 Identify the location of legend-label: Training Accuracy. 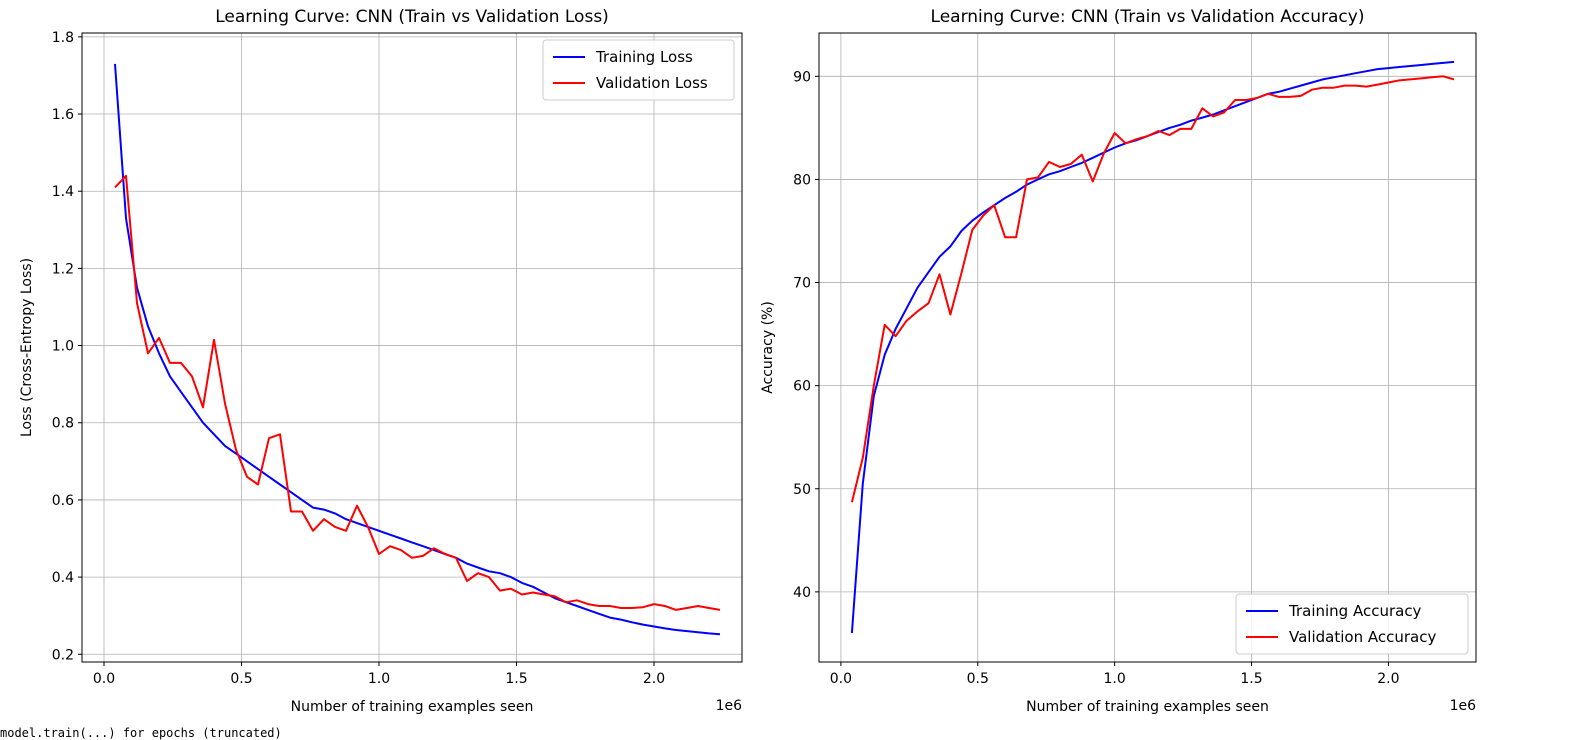
(1355, 611).